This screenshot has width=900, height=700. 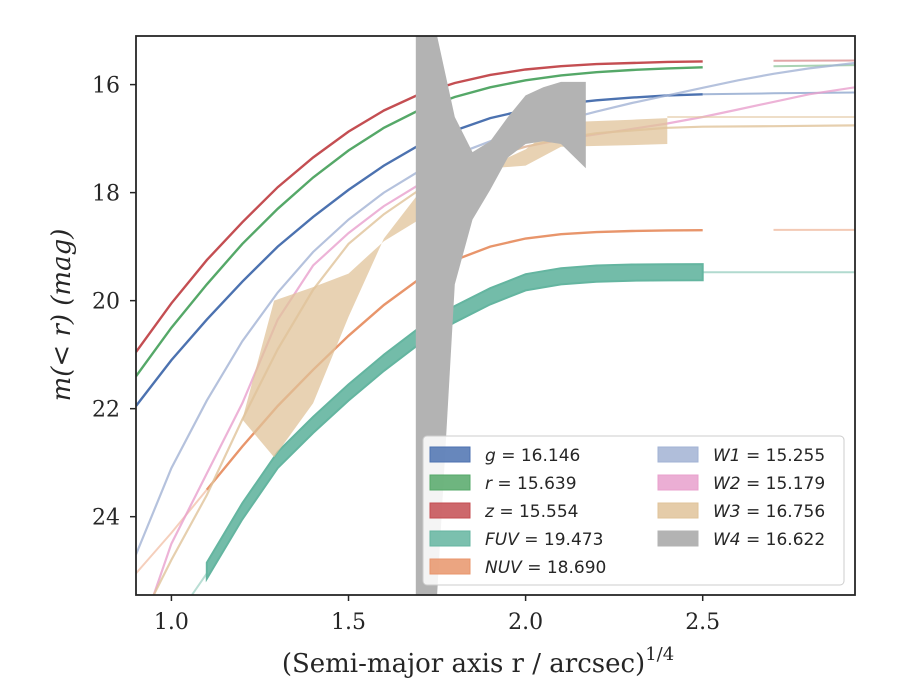 I want to click on legend-box, so click(x=633, y=510).